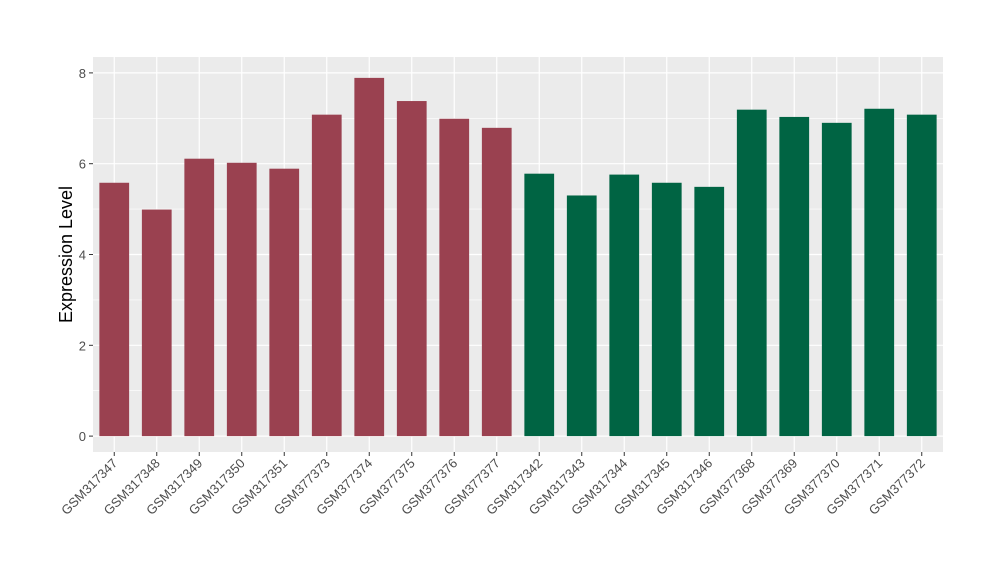 This screenshot has width=1000, height=580. Describe the element at coordinates (114, 309) in the screenshot. I see `bar-GSM317347` at that location.